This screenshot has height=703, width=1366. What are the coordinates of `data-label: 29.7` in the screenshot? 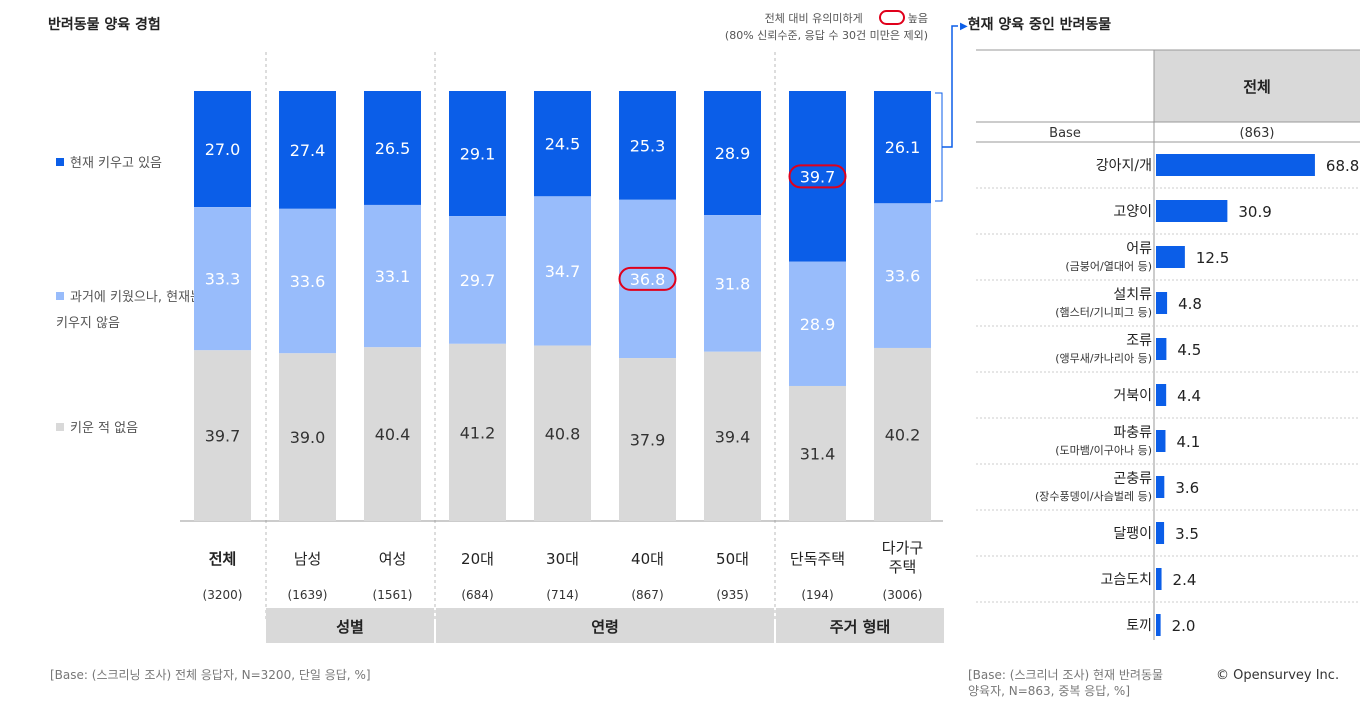 It's located at (478, 280).